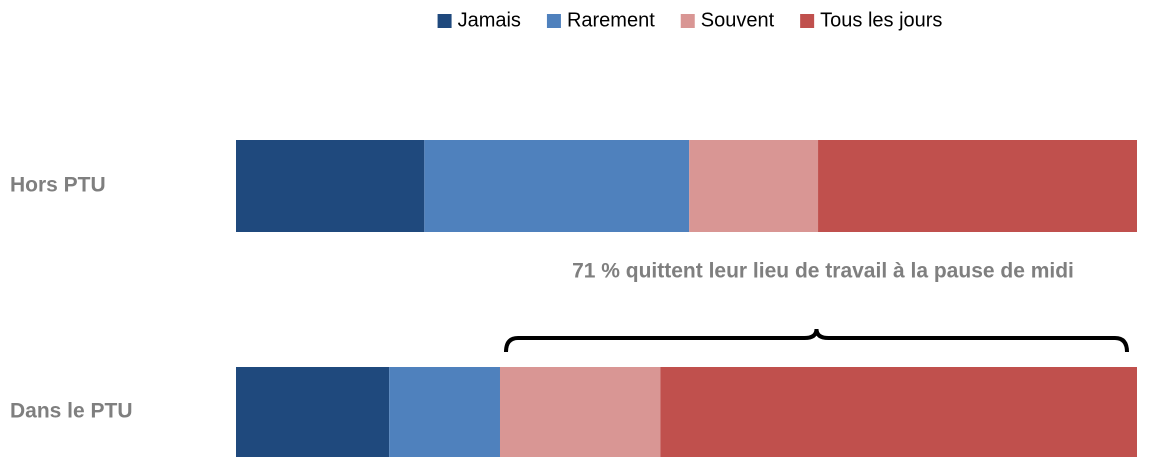 The width and height of the screenshot is (1170, 457). I want to click on brace, so click(816, 340).